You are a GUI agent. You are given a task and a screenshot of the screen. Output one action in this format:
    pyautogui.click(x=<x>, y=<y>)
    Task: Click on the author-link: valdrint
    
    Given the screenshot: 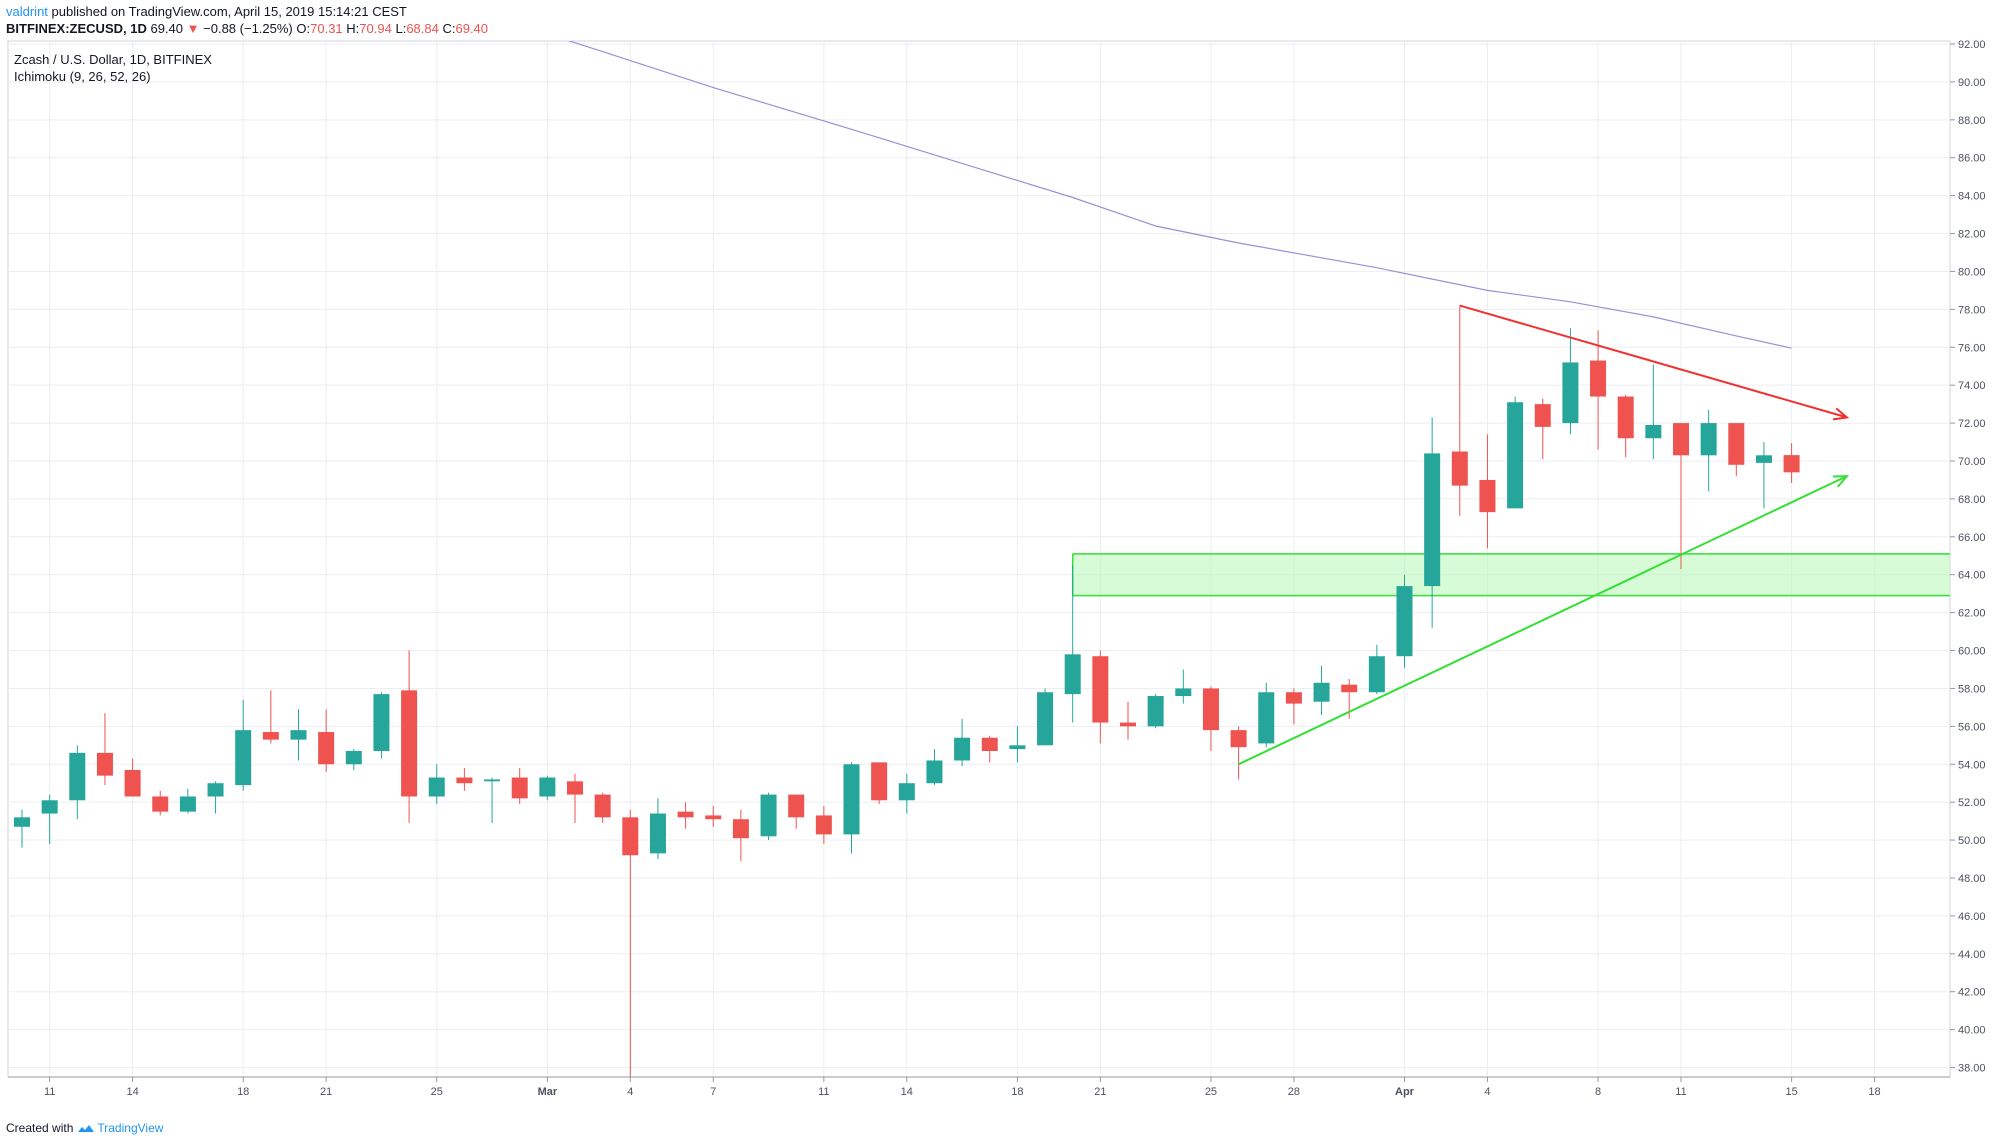 What is the action you would take?
    pyautogui.click(x=27, y=11)
    